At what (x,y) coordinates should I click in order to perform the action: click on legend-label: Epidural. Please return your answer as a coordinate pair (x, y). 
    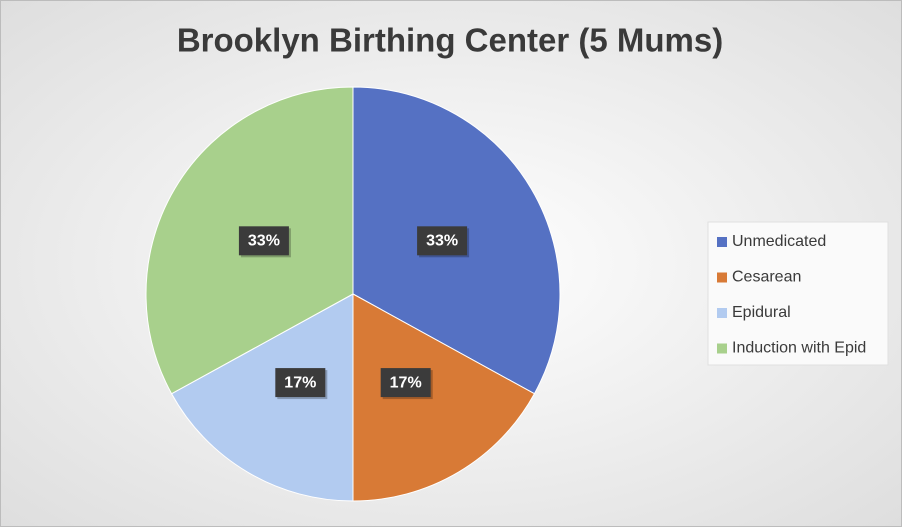
    Looking at the image, I should click on (761, 312).